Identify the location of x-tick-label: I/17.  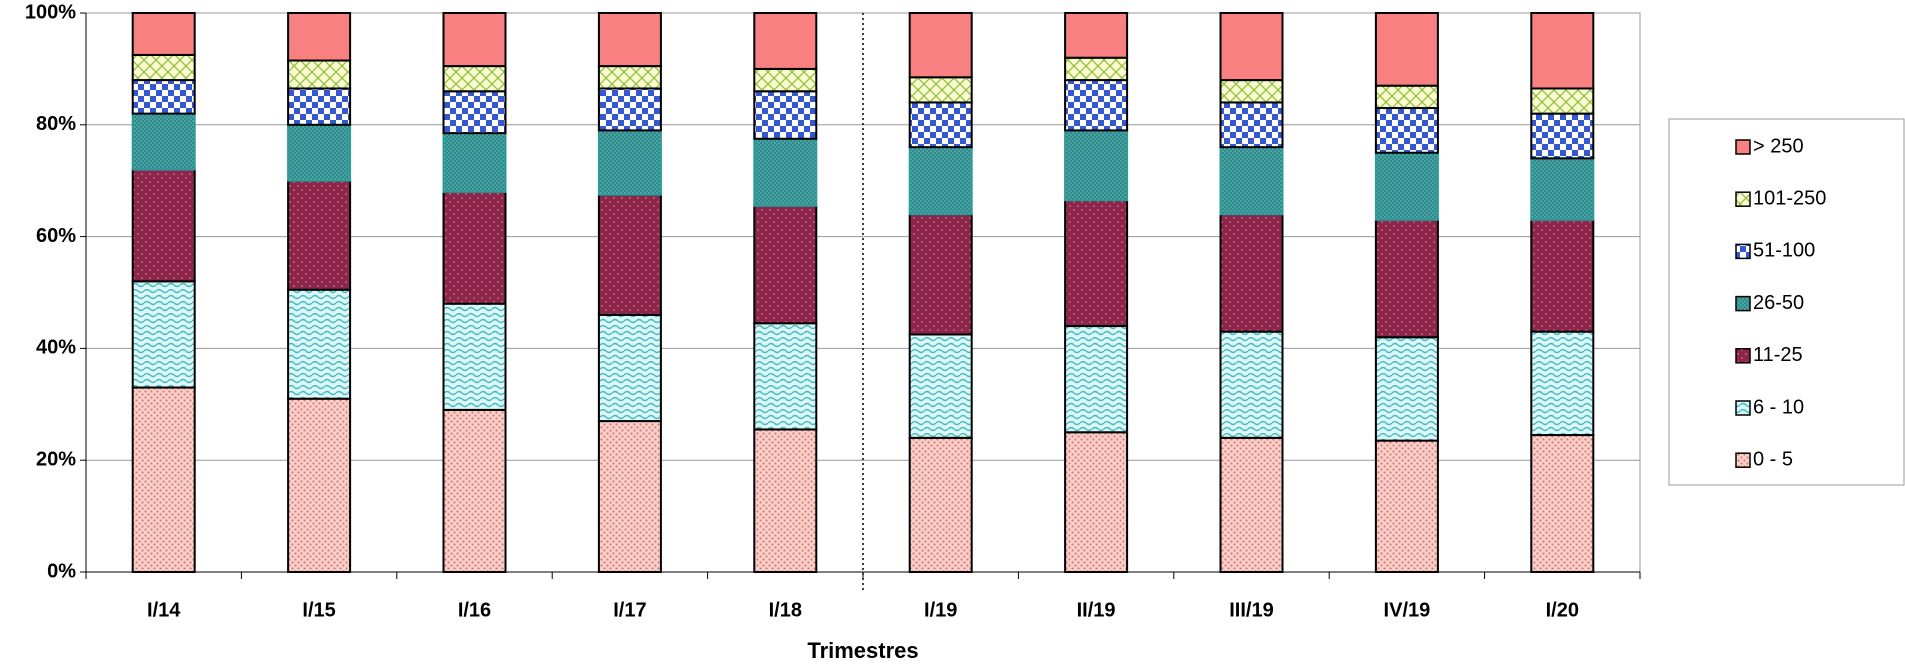
(629, 610).